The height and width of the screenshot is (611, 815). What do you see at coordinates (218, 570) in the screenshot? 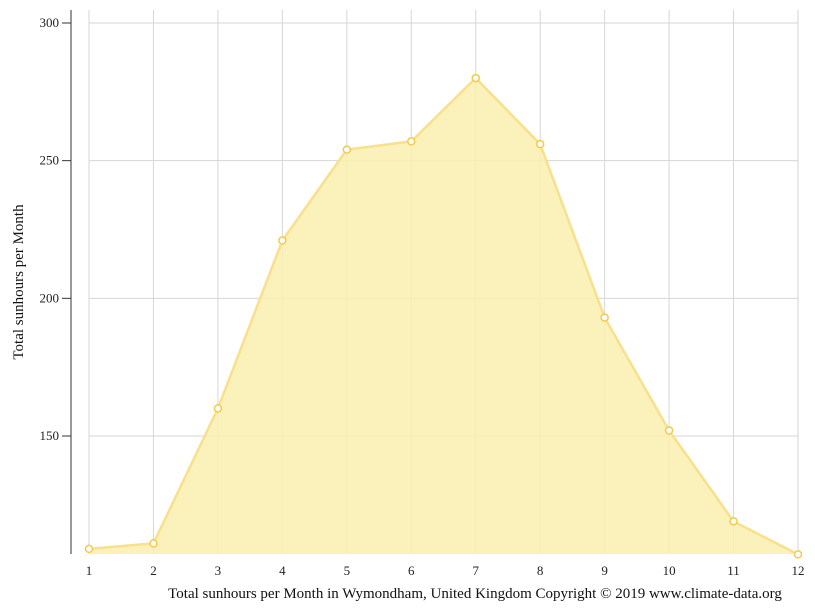
I see `x-tick-label: 3` at bounding box center [218, 570].